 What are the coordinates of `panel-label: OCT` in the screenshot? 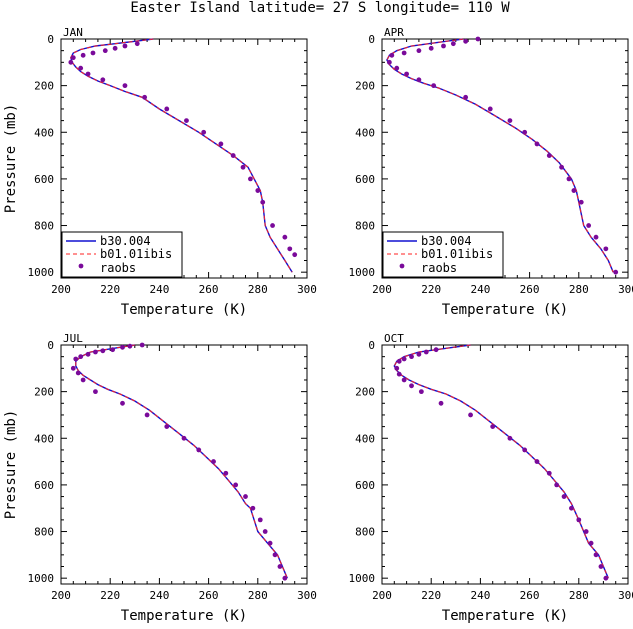 It's located at (394, 338).